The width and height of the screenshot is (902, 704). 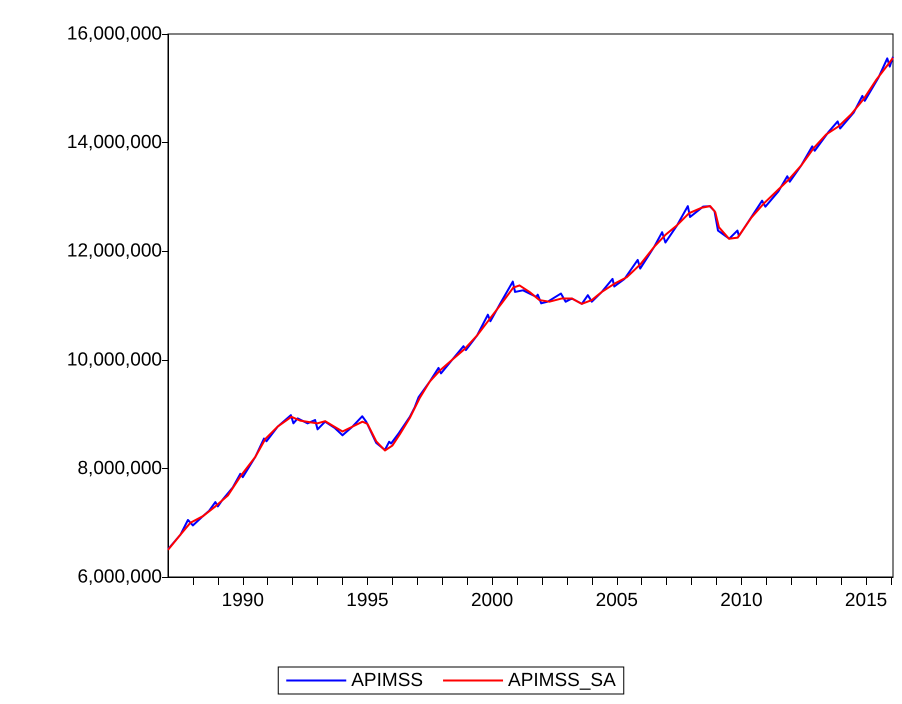 What do you see at coordinates (114, 143) in the screenshot?
I see `y-tick-label: 14,000,000` at bounding box center [114, 143].